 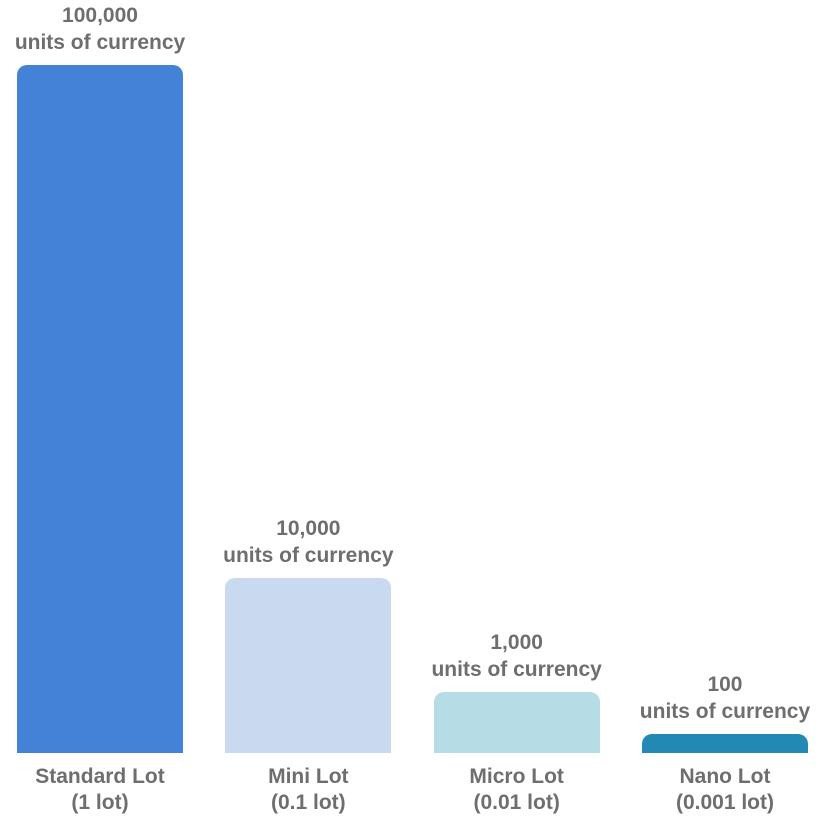 I want to click on bar-value-nano: 100, so click(x=725, y=685).